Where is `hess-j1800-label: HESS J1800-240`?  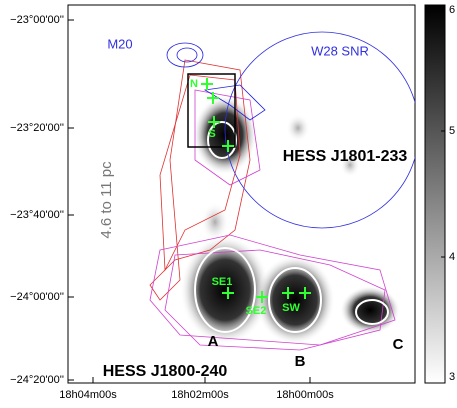
hess-j1800-label: HESS J1800-240 is located at coordinates (165, 371).